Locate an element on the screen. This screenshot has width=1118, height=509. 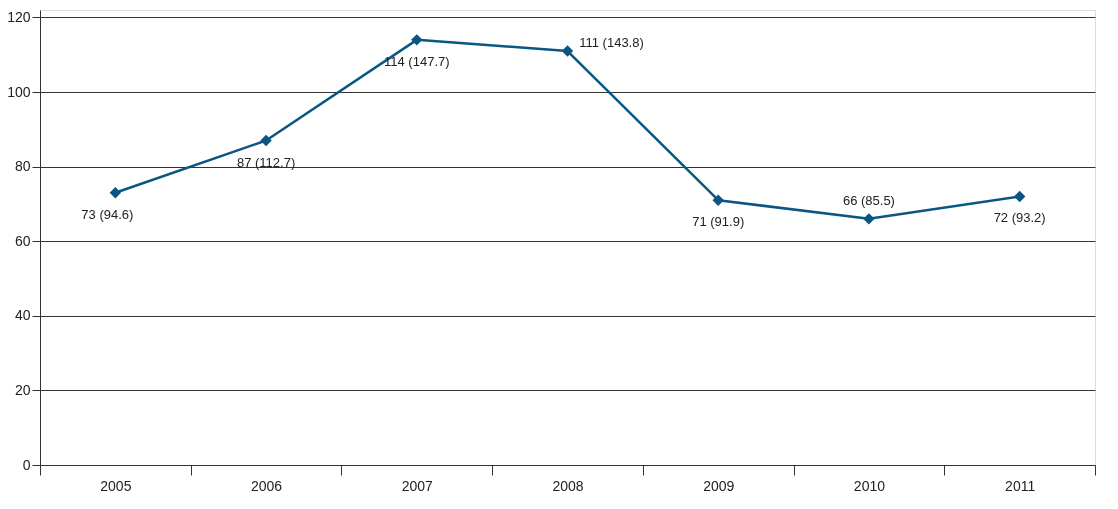
data-label: 114 (147.7) is located at coordinates (417, 61).